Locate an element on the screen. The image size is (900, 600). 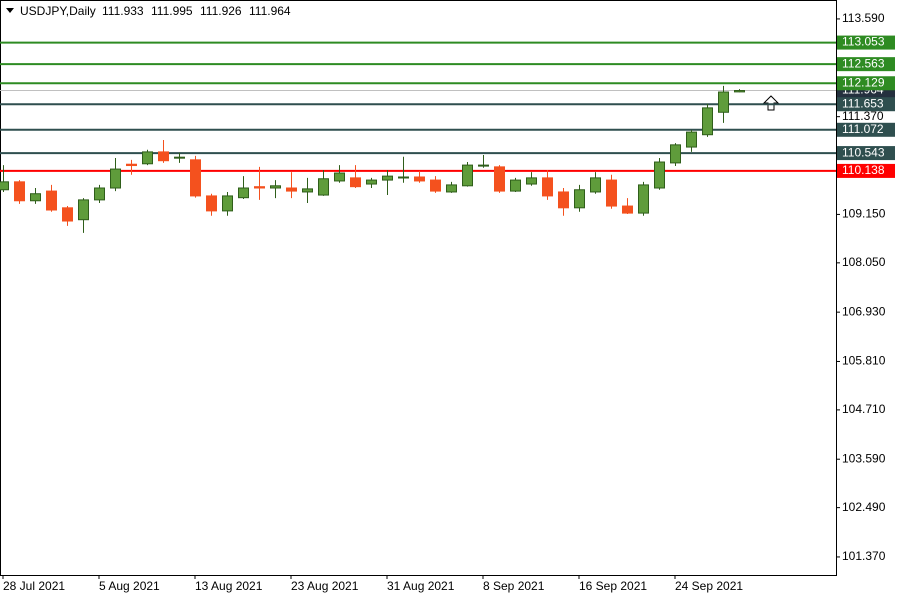
x-tick-label: 13 Aug 2021 is located at coordinates (229, 586).